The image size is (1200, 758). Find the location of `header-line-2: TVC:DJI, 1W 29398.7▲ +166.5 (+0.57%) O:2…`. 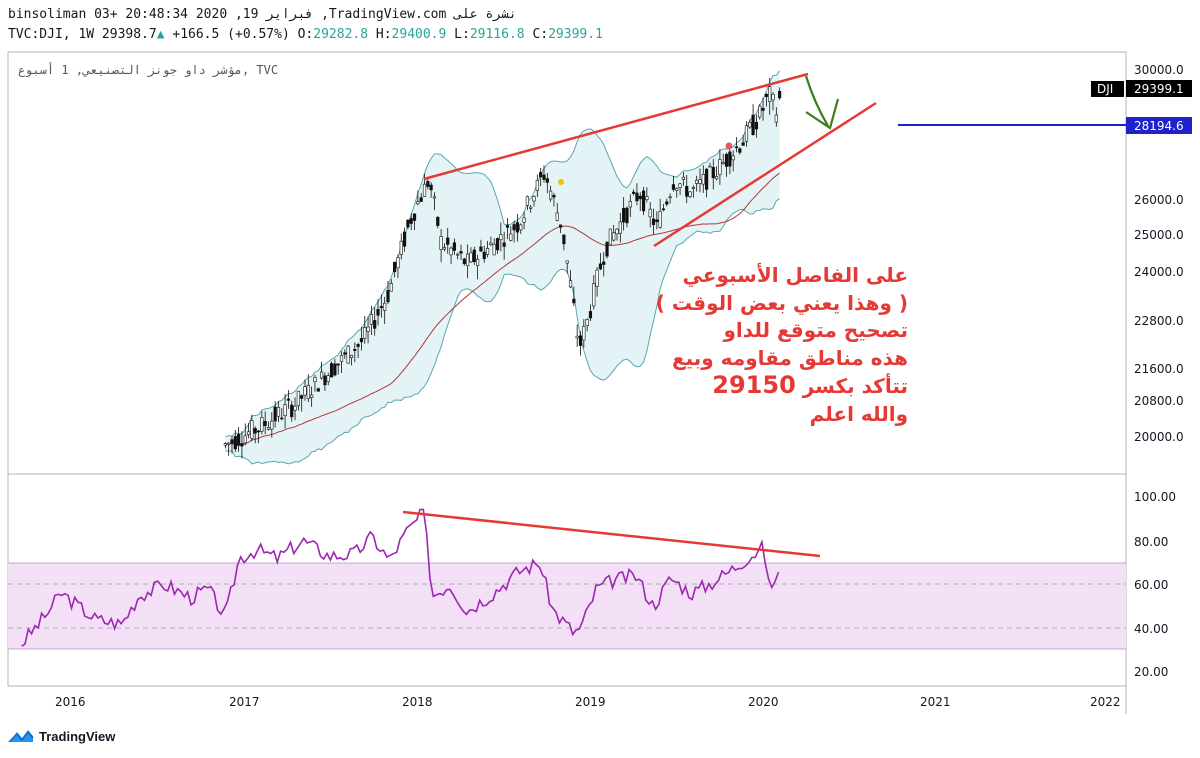

header-line-2: TVC:DJI, 1W 29398.7▲ +166.5 (+0.57%) O:2… is located at coordinates (305, 34).